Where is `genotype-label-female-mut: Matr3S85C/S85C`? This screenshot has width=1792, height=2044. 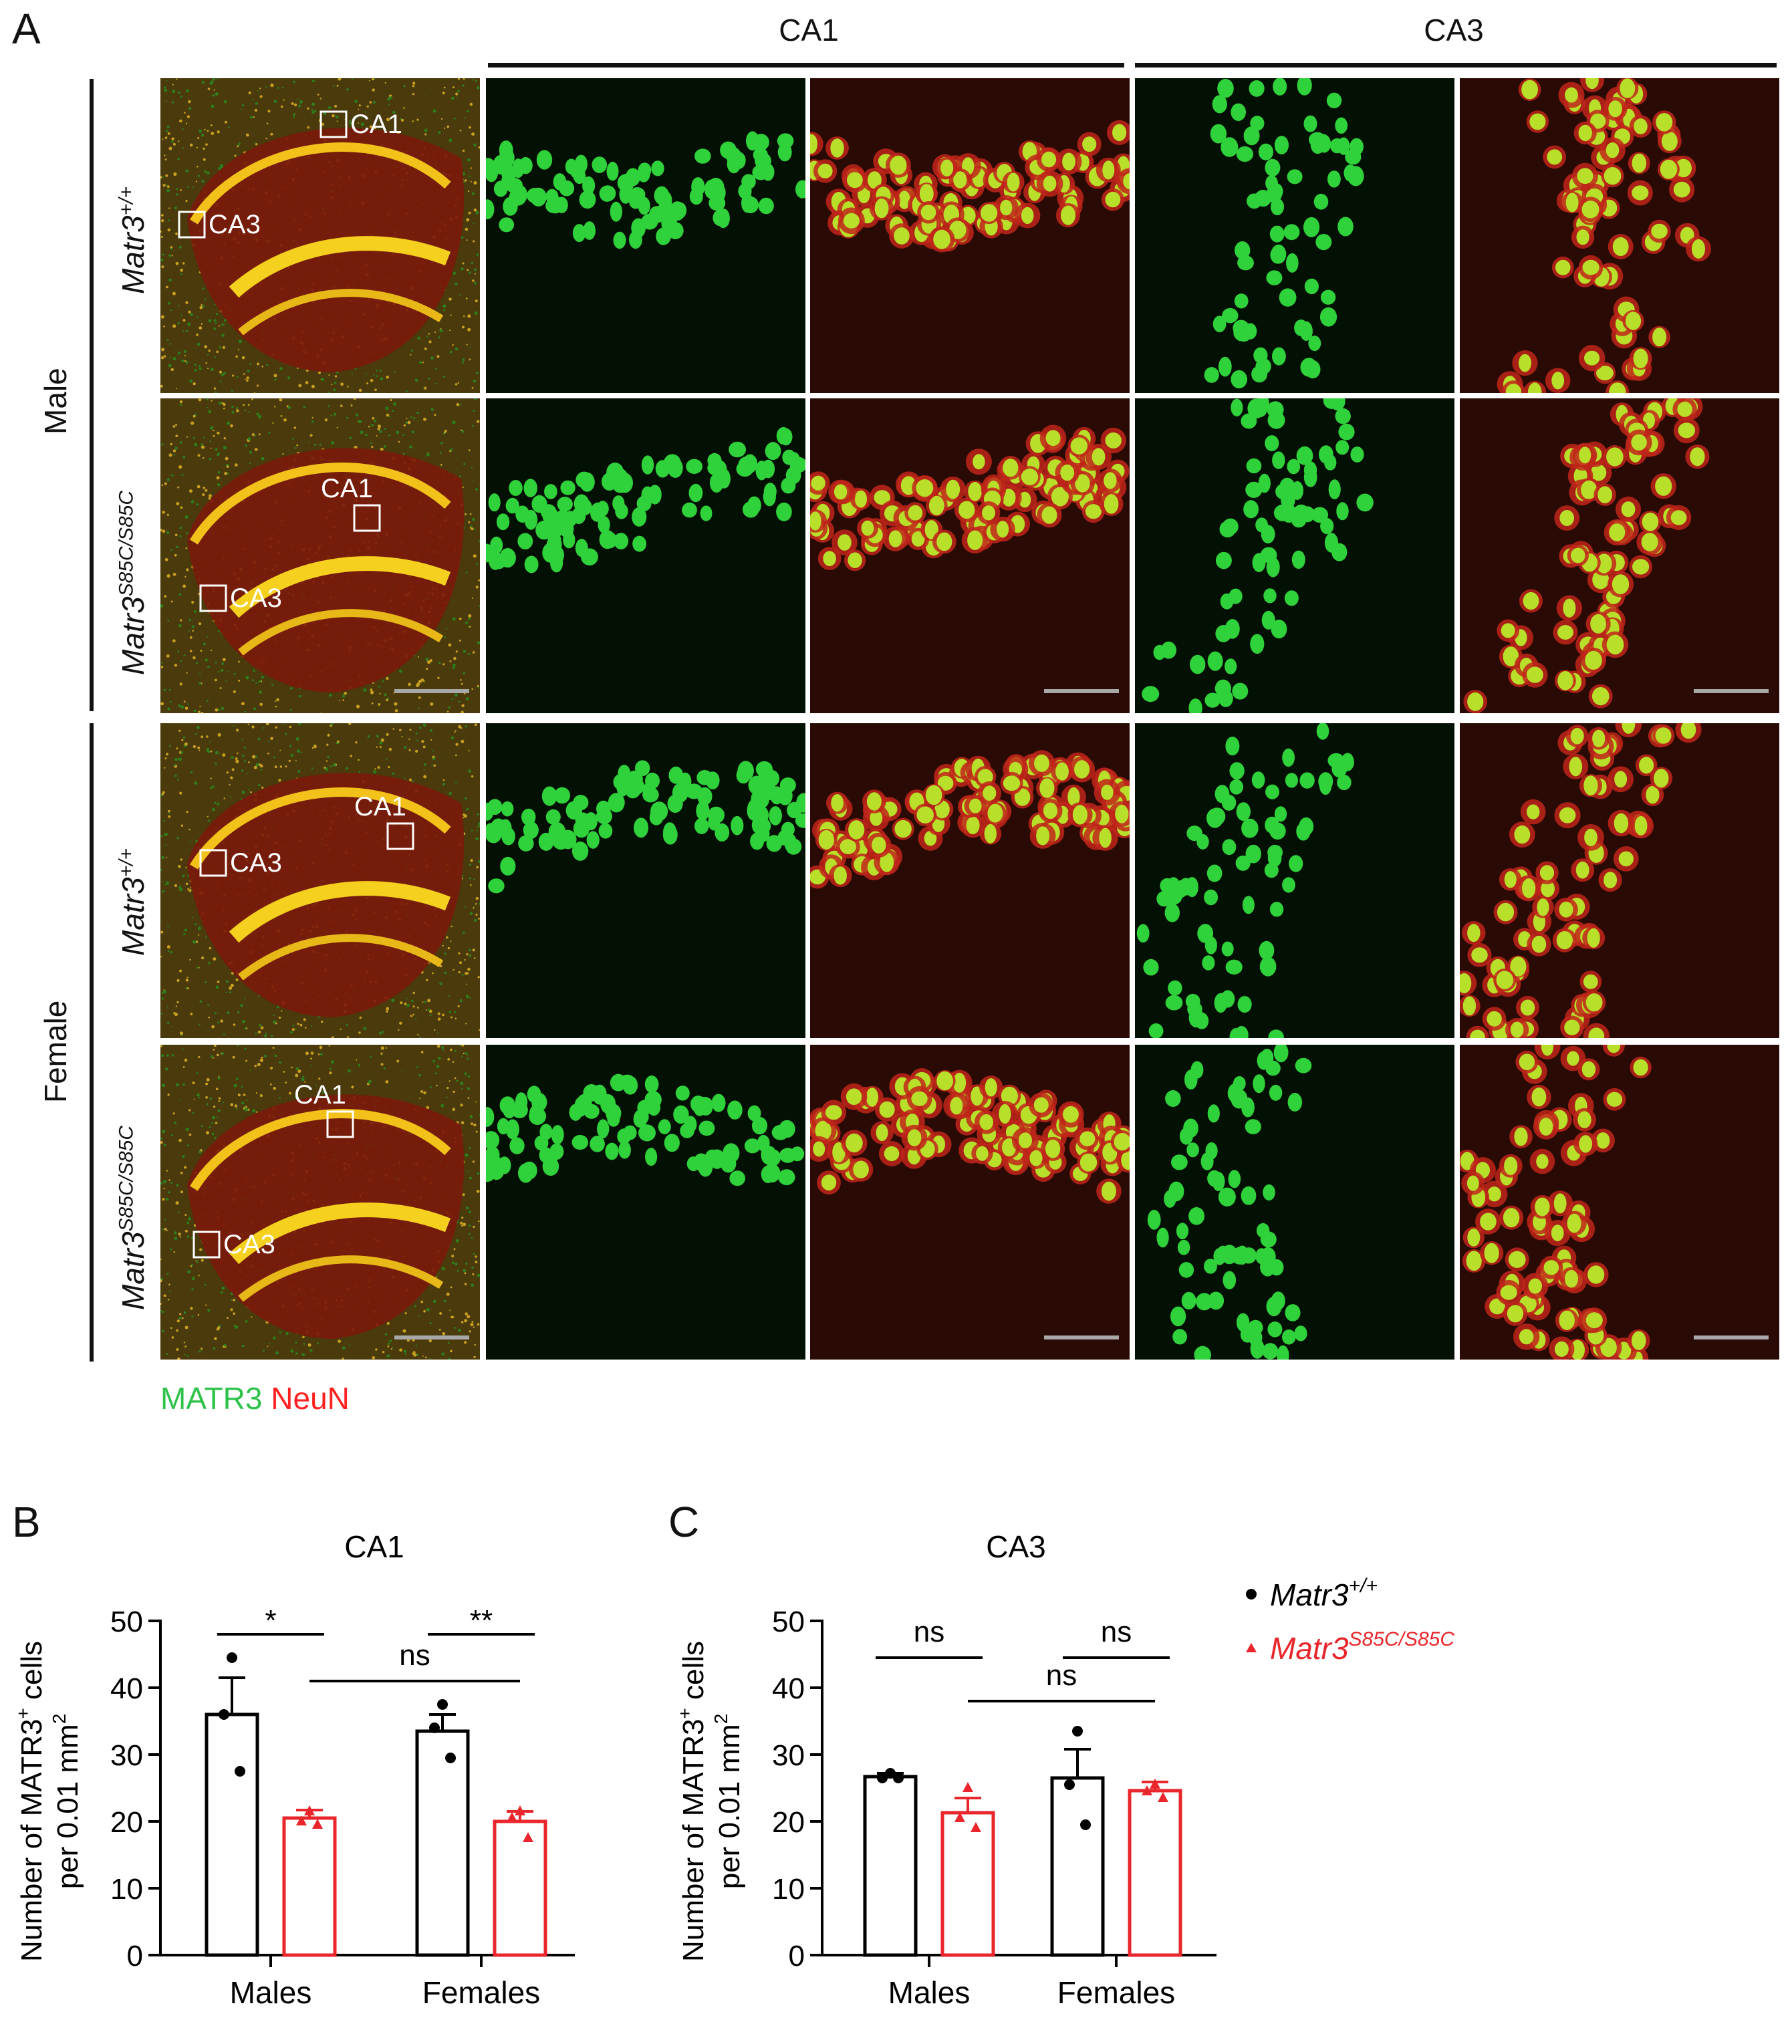
genotype-label-female-mut: Matr3S85C/S85C is located at coordinates (132, 1217).